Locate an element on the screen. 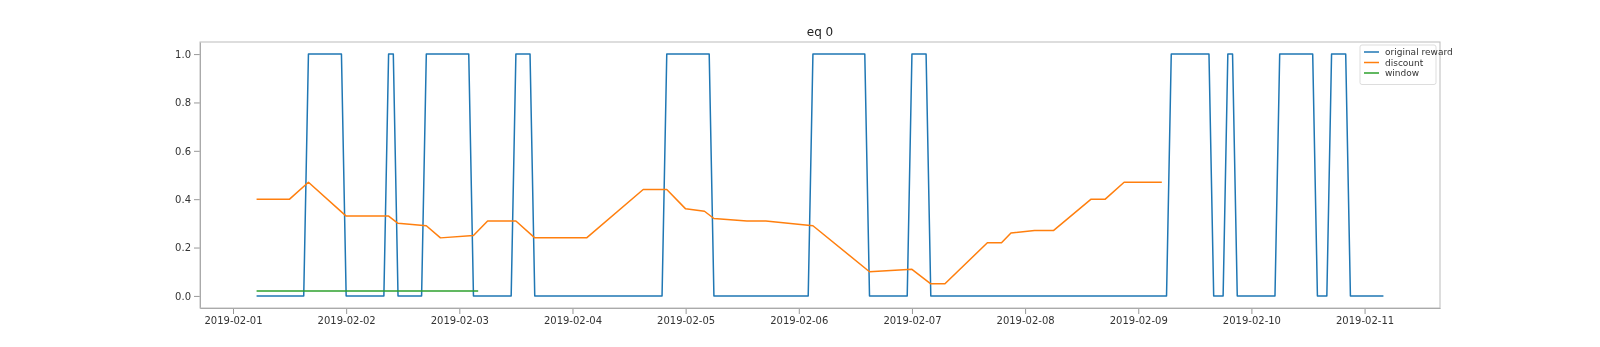  x-tick-label: 2019-02-02 is located at coordinates (346, 321).